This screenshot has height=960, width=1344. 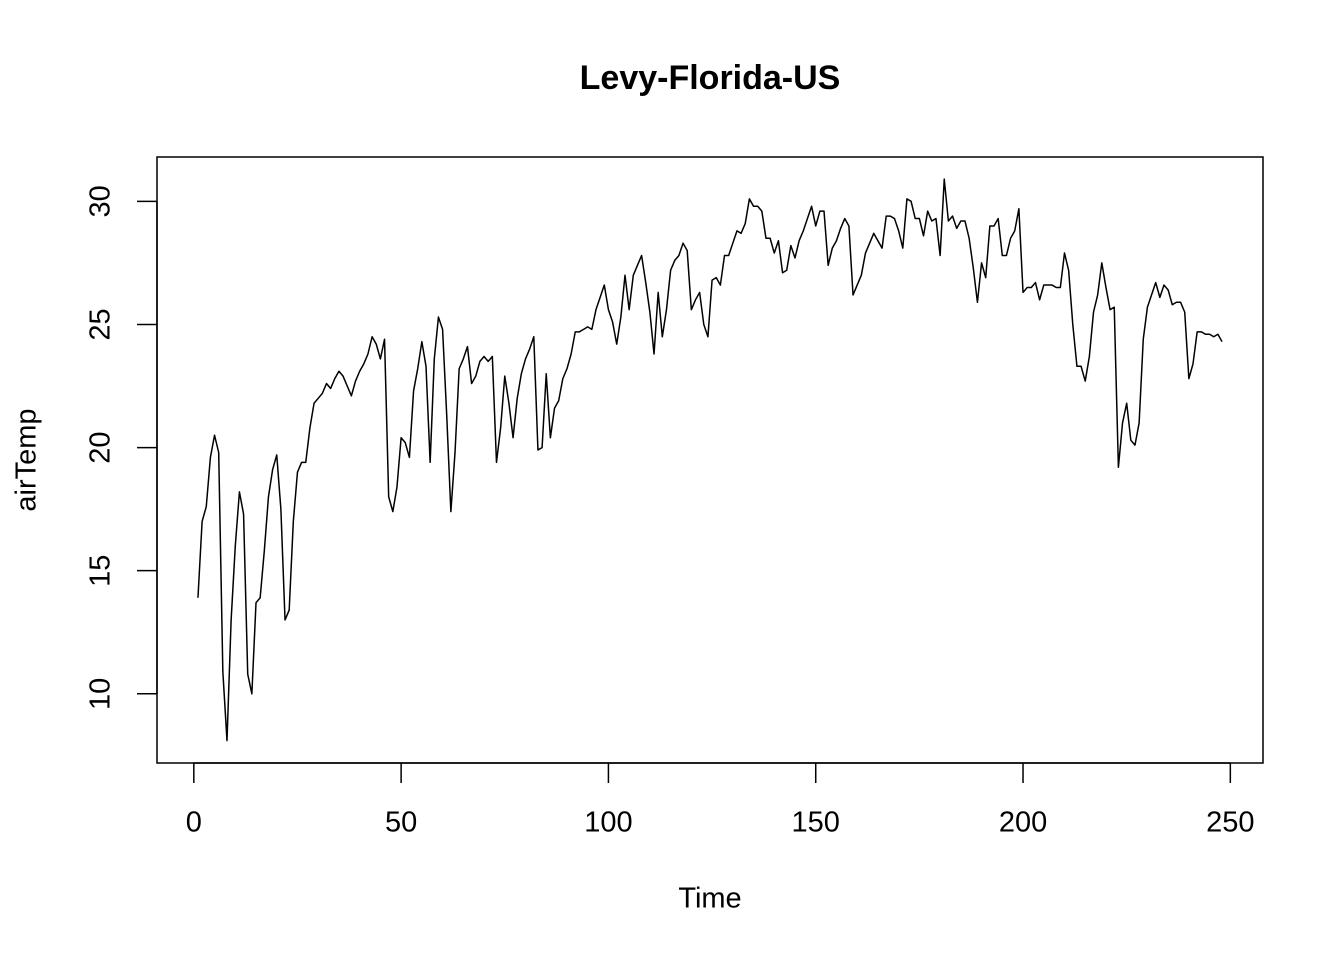 I want to click on x-tick-label: 250, so click(x=1230, y=823).